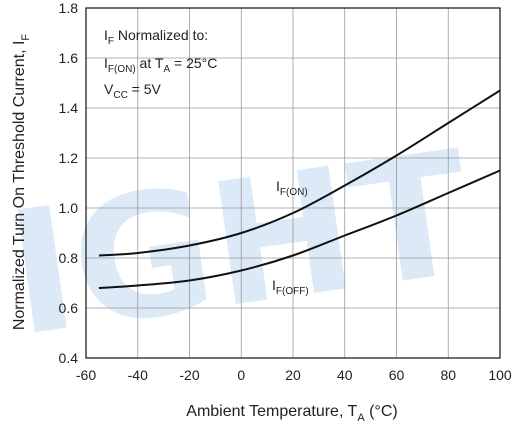 This screenshot has height=428, width=521. What do you see at coordinates (133, 91) in the screenshot?
I see `annotation-line-3: VCC = 5V` at bounding box center [133, 91].